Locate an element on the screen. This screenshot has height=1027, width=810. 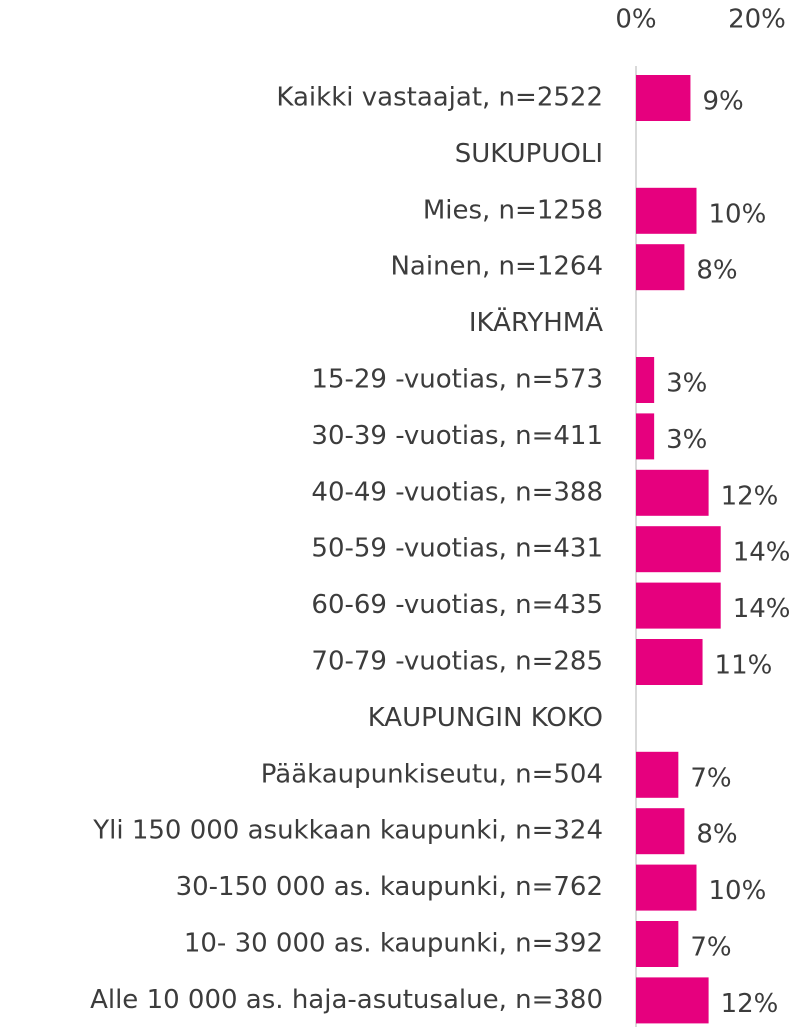
category-label: 60-69 -vuotias, n=435 is located at coordinates (457, 605).